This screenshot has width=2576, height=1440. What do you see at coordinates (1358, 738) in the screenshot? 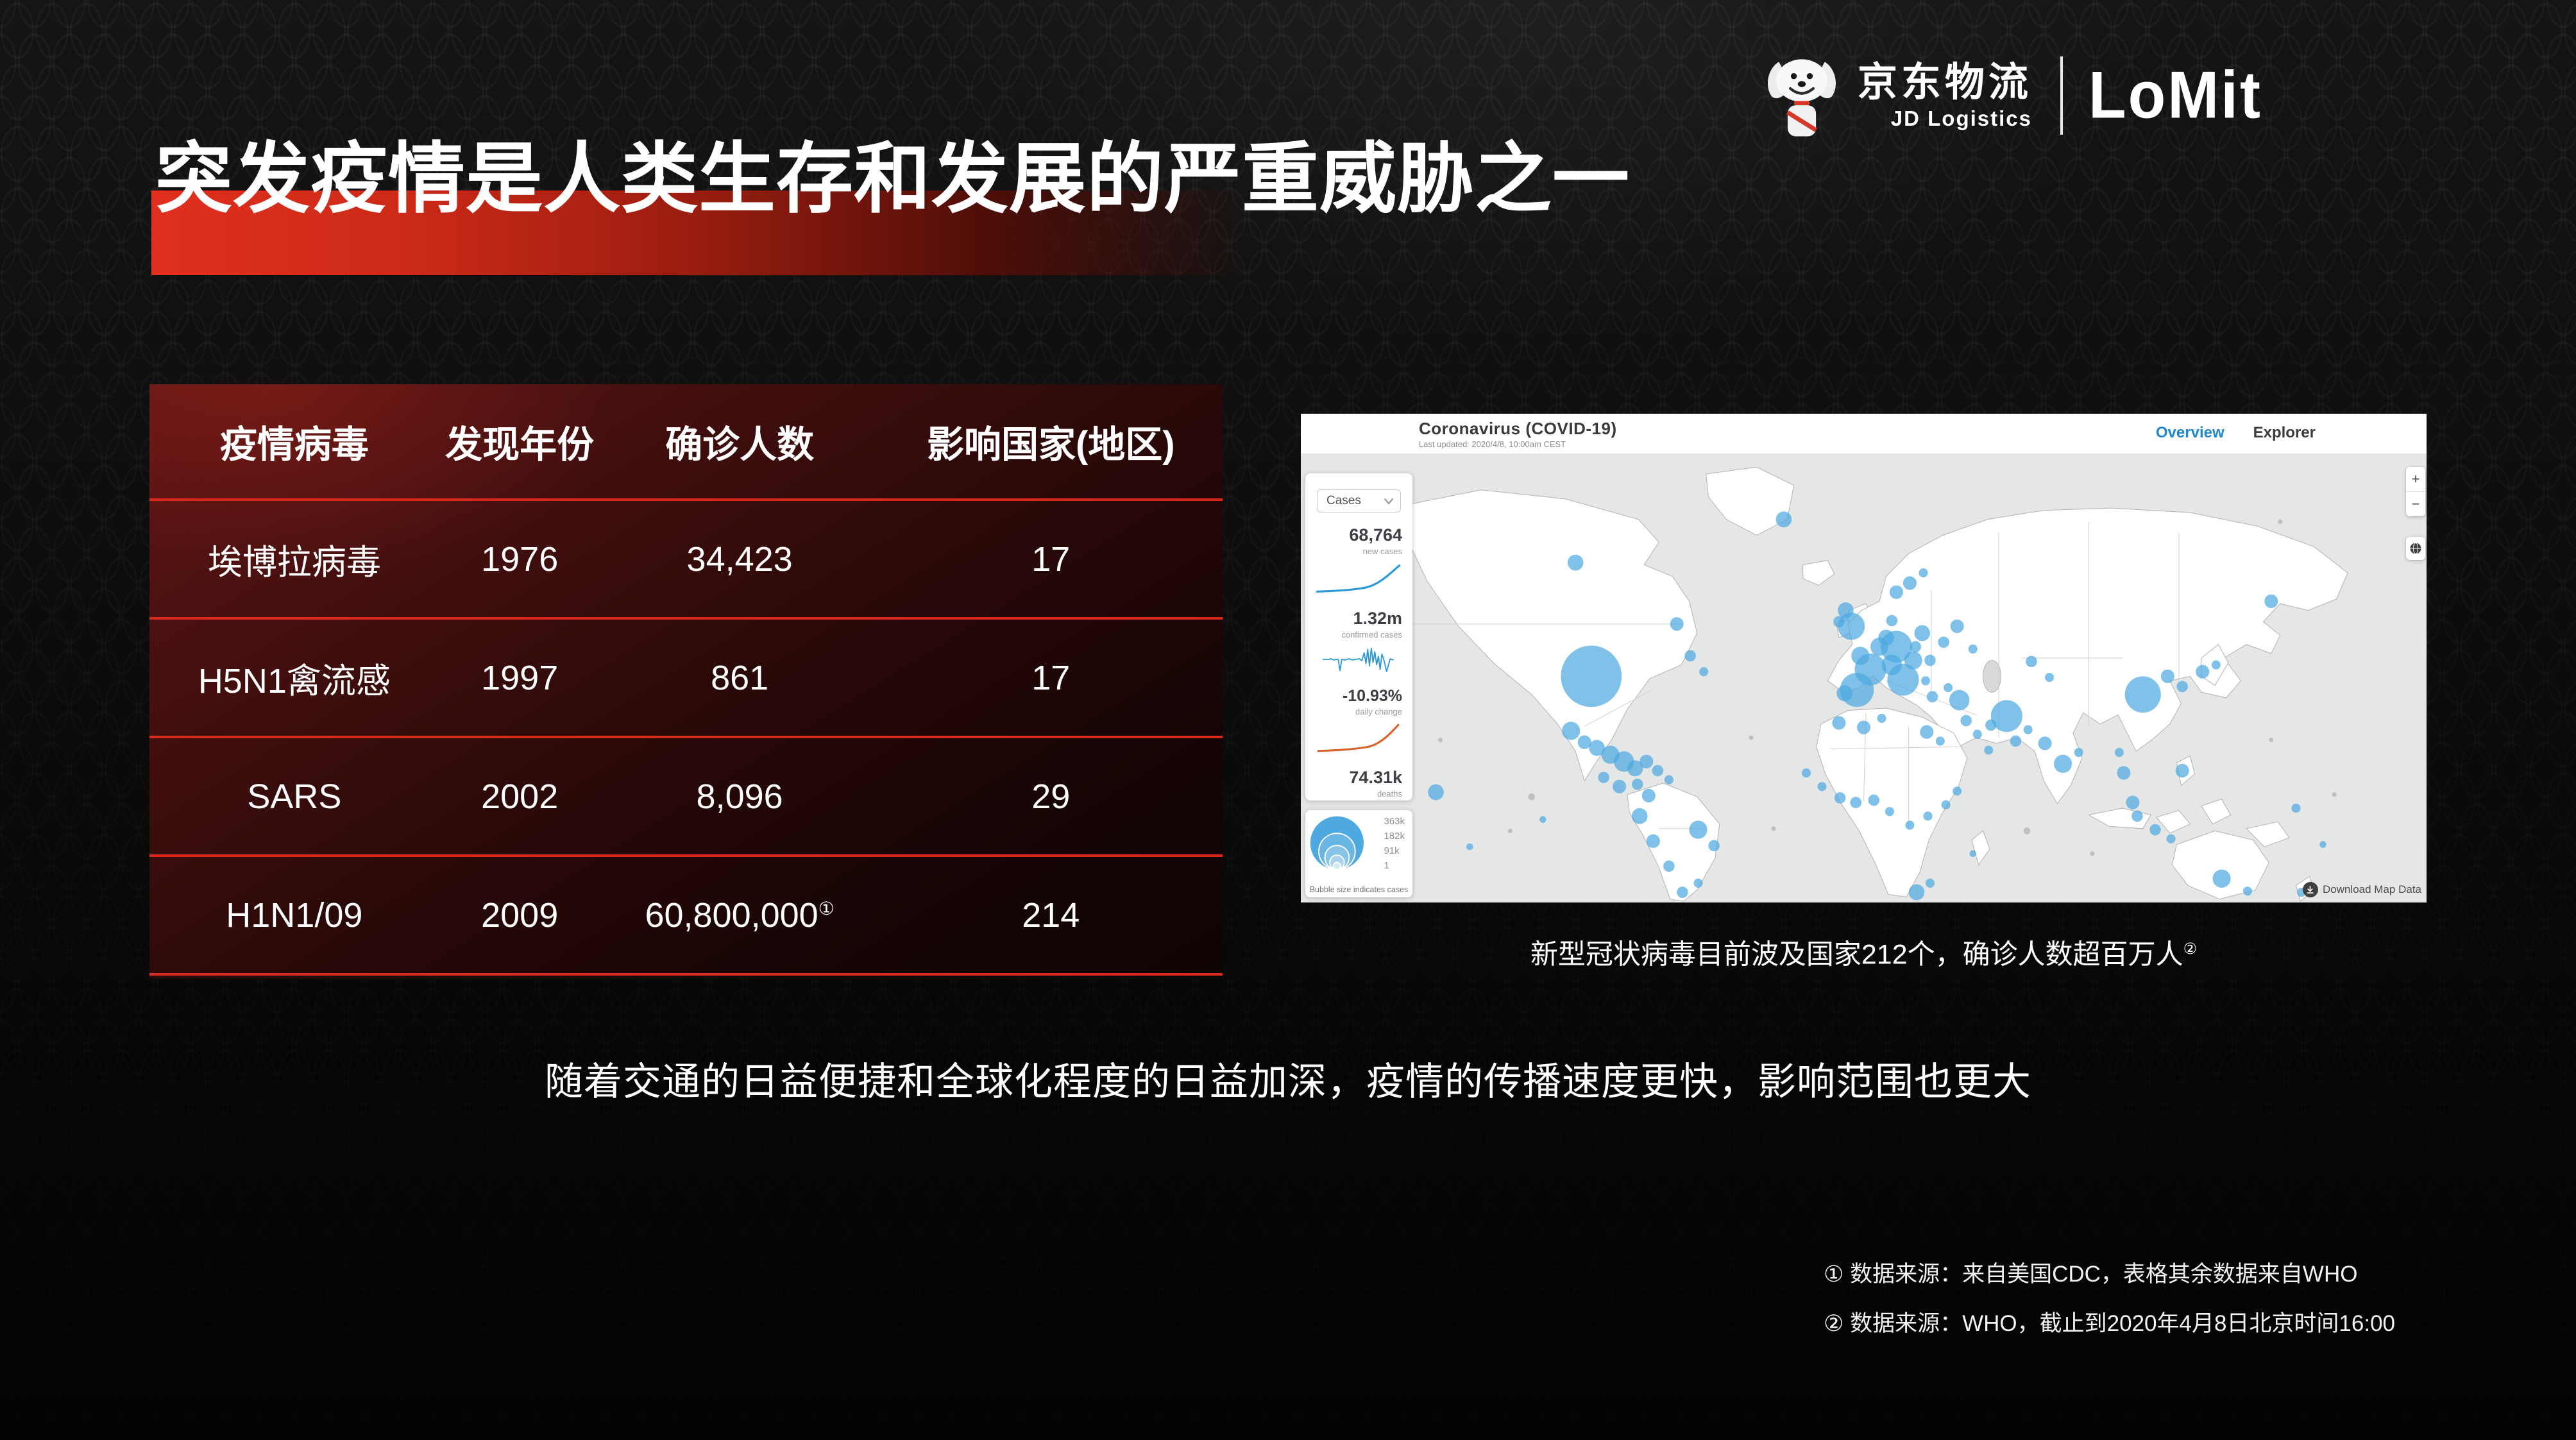
I see `deaths-sparkline` at bounding box center [1358, 738].